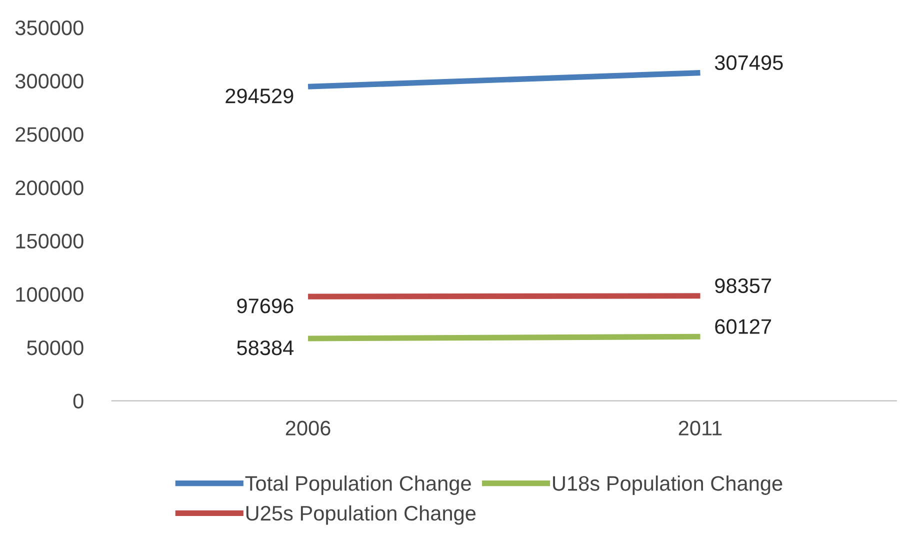 The image size is (910, 549). I want to click on x-tick-label: 2011, so click(700, 428).